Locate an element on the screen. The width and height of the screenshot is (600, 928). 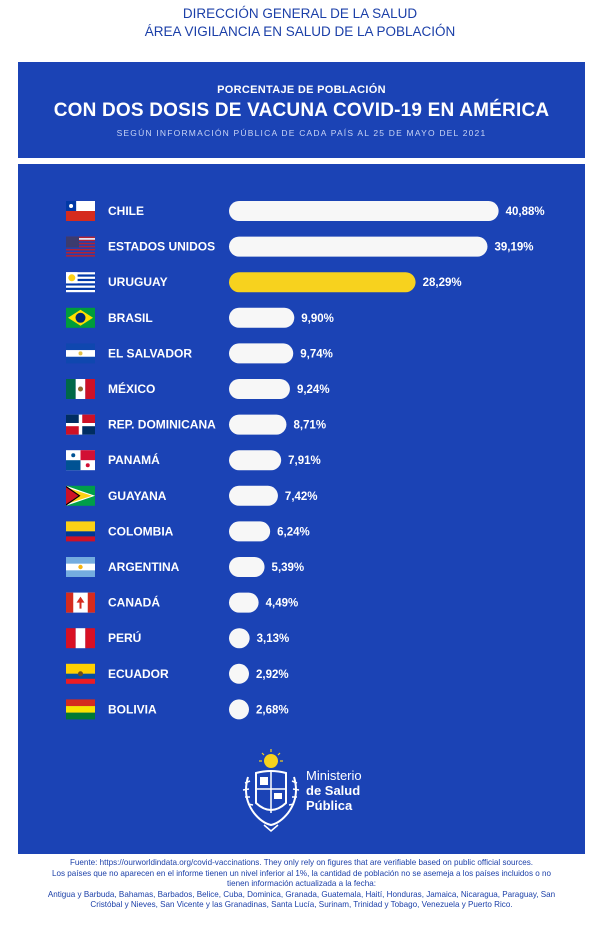
argentina-flag is located at coordinates (80, 567).